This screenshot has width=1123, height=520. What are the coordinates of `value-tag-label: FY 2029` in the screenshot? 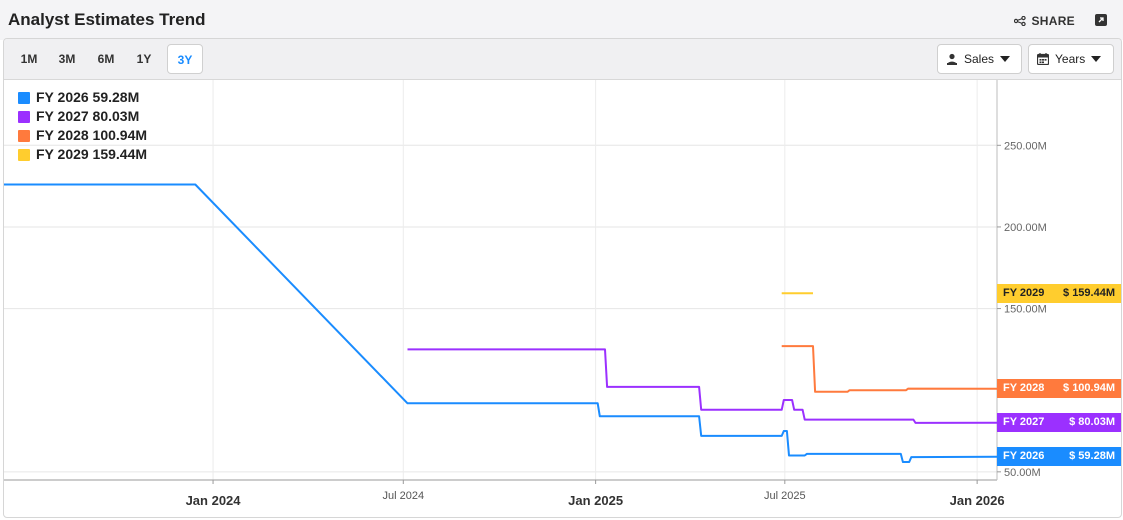 It's located at (1024, 292).